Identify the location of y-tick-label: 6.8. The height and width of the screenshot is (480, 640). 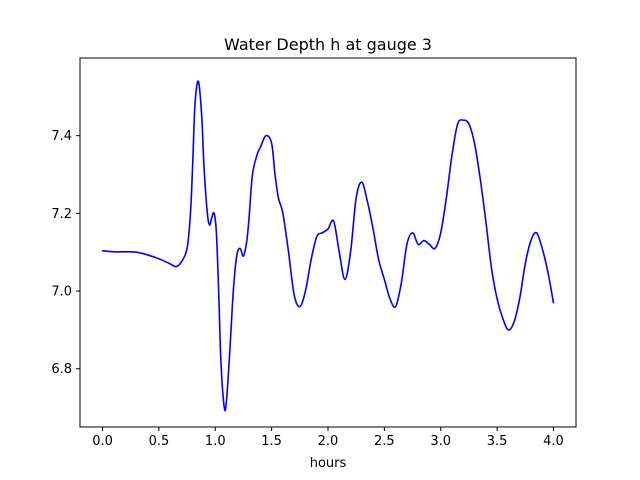
(61, 369).